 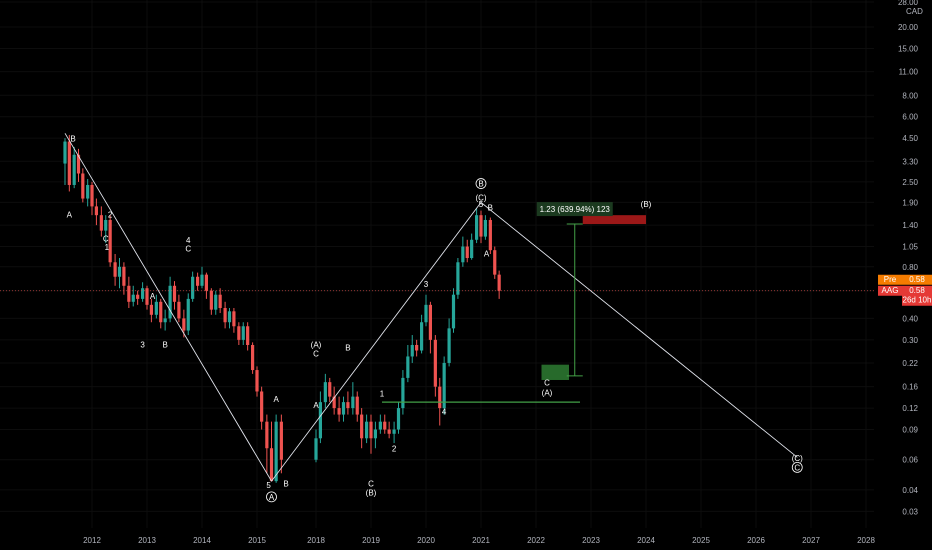 What do you see at coordinates (910, 430) in the screenshot?
I see `y-tick-label: 0.09` at bounding box center [910, 430].